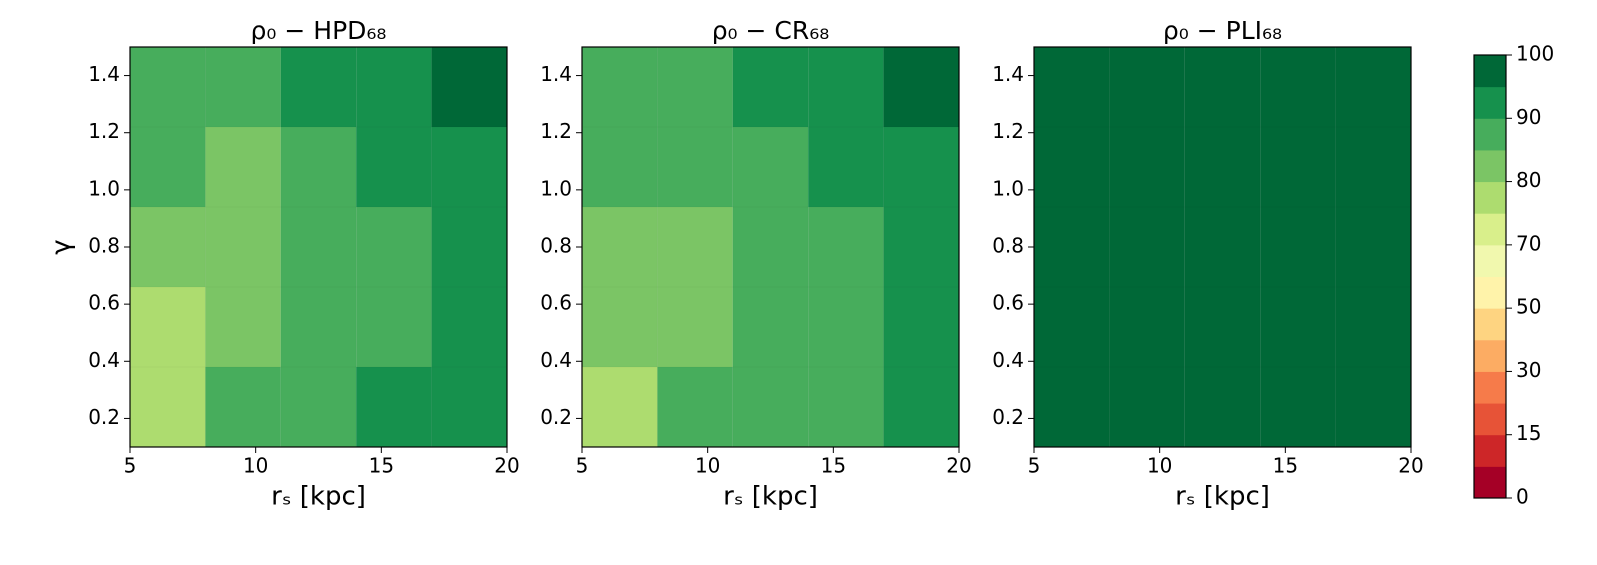 Image resolution: width=1597 pixels, height=565 pixels. Describe the element at coordinates (1222, 30) in the screenshot. I see `panel-title: ρ₀ − PLI₆₈` at that location.